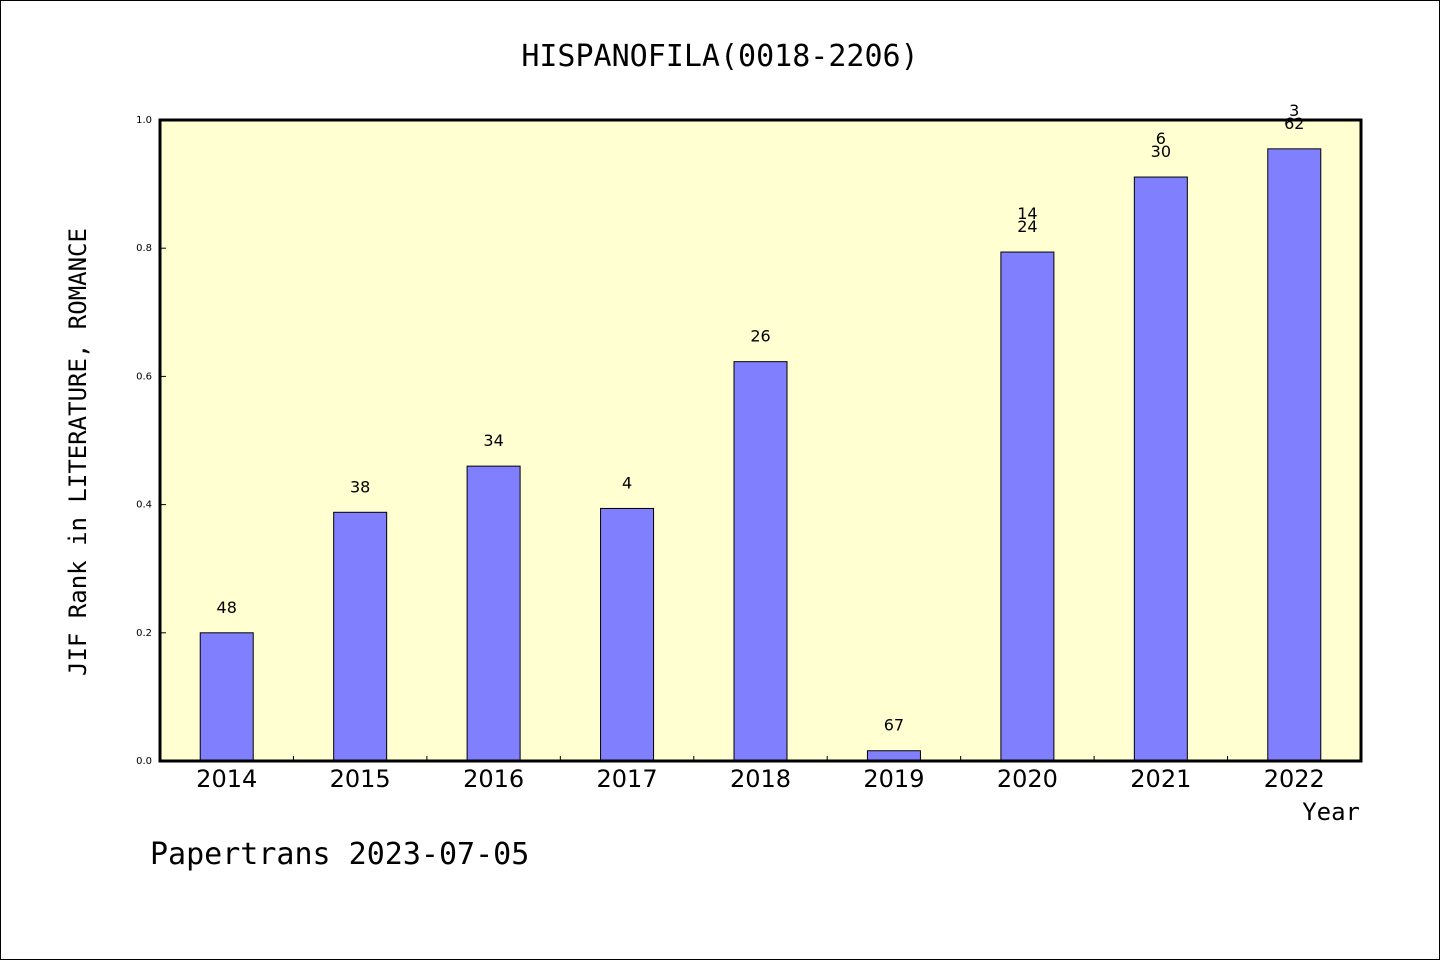 The width and height of the screenshot is (1440, 960). What do you see at coordinates (627, 634) in the screenshot?
I see `bar-2017` at bounding box center [627, 634].